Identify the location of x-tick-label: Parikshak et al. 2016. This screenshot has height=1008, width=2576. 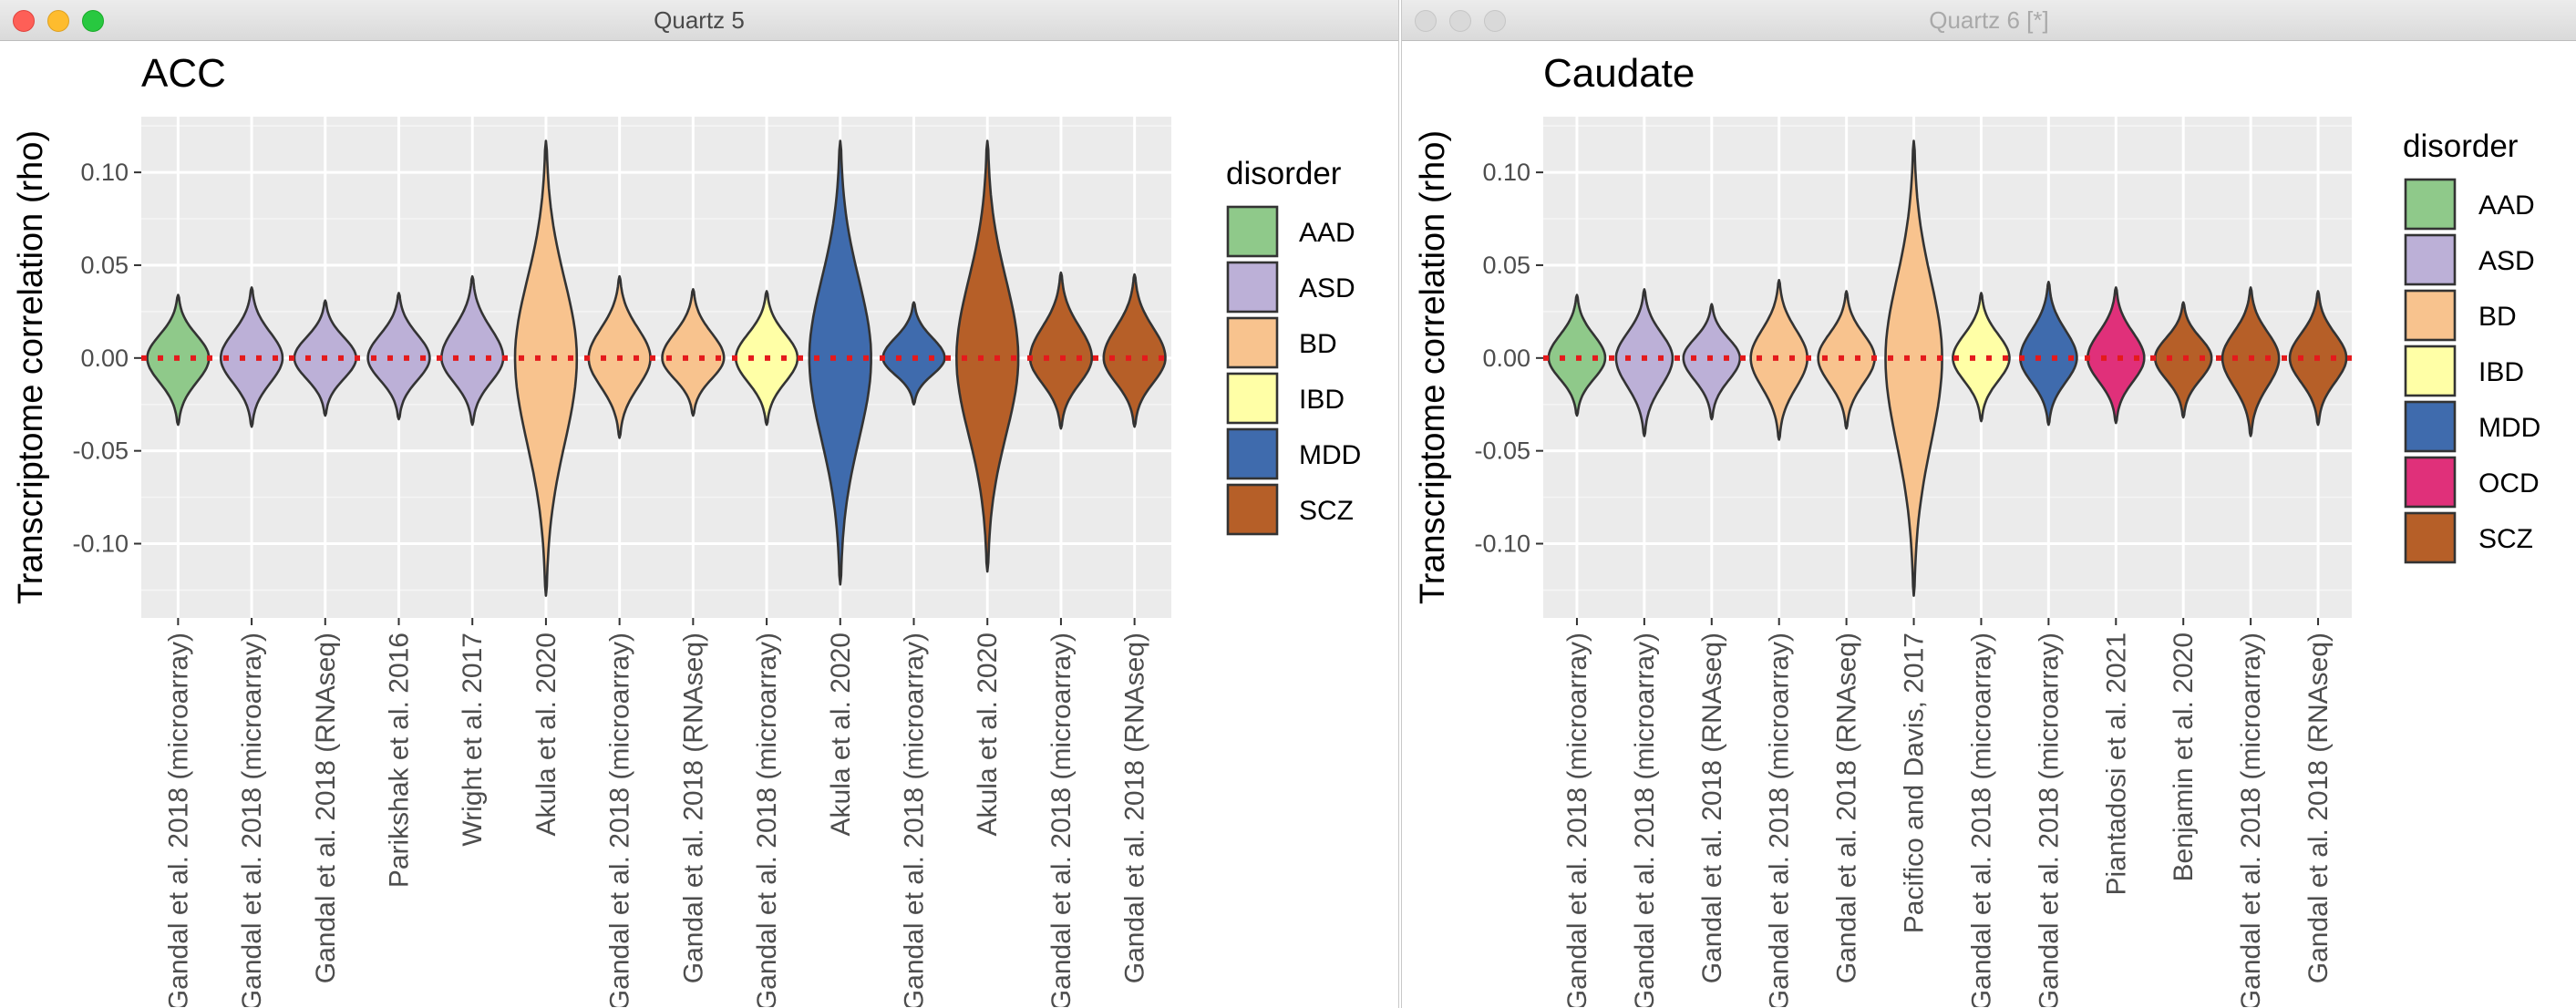
(400, 761).